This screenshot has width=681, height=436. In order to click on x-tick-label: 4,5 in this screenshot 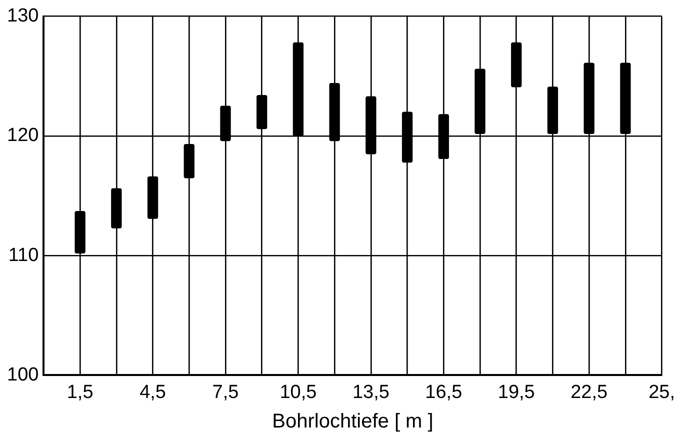, I will do `click(153, 392)`.